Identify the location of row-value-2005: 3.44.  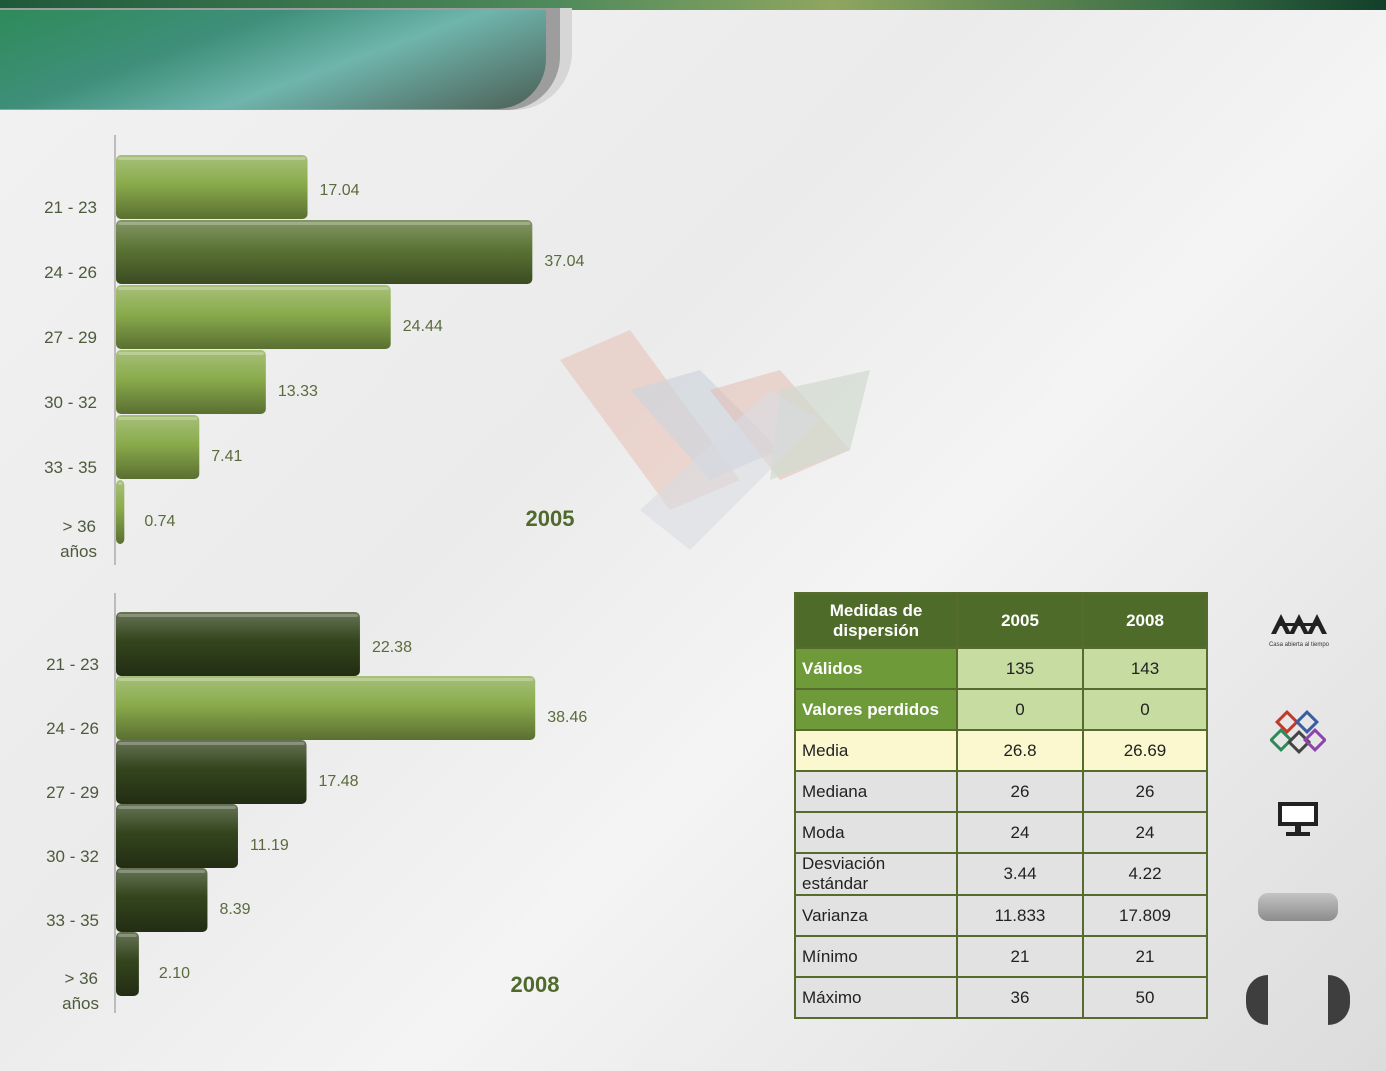
(1020, 874).